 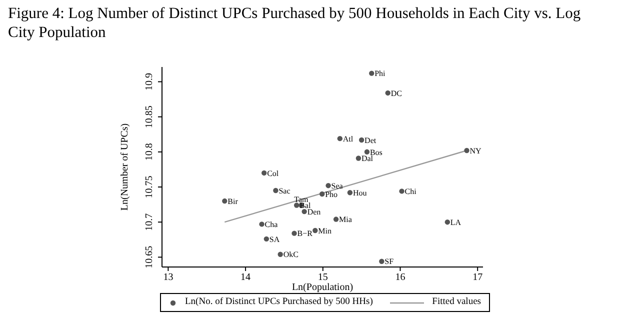 What do you see at coordinates (400, 278) in the screenshot?
I see `x-tick-label: 16` at bounding box center [400, 278].